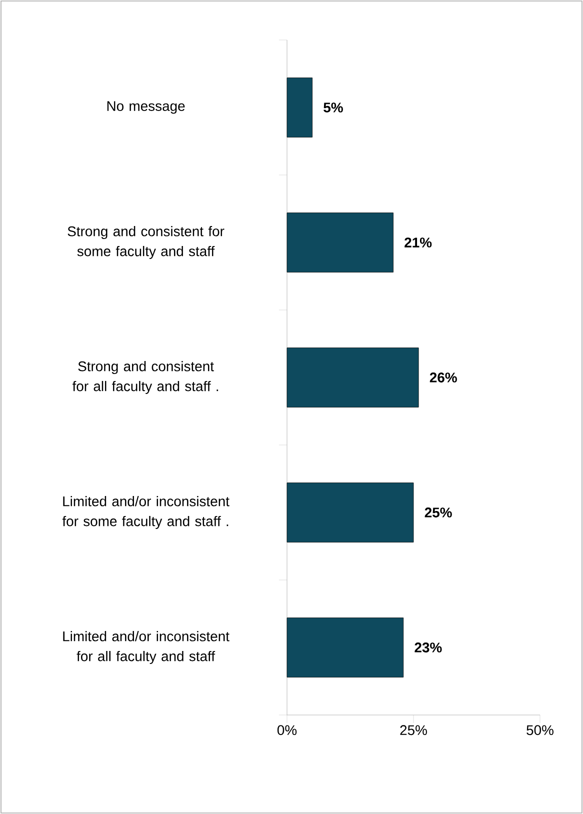 The height and width of the screenshot is (814, 583). I want to click on data-label: 23%, so click(428, 647).